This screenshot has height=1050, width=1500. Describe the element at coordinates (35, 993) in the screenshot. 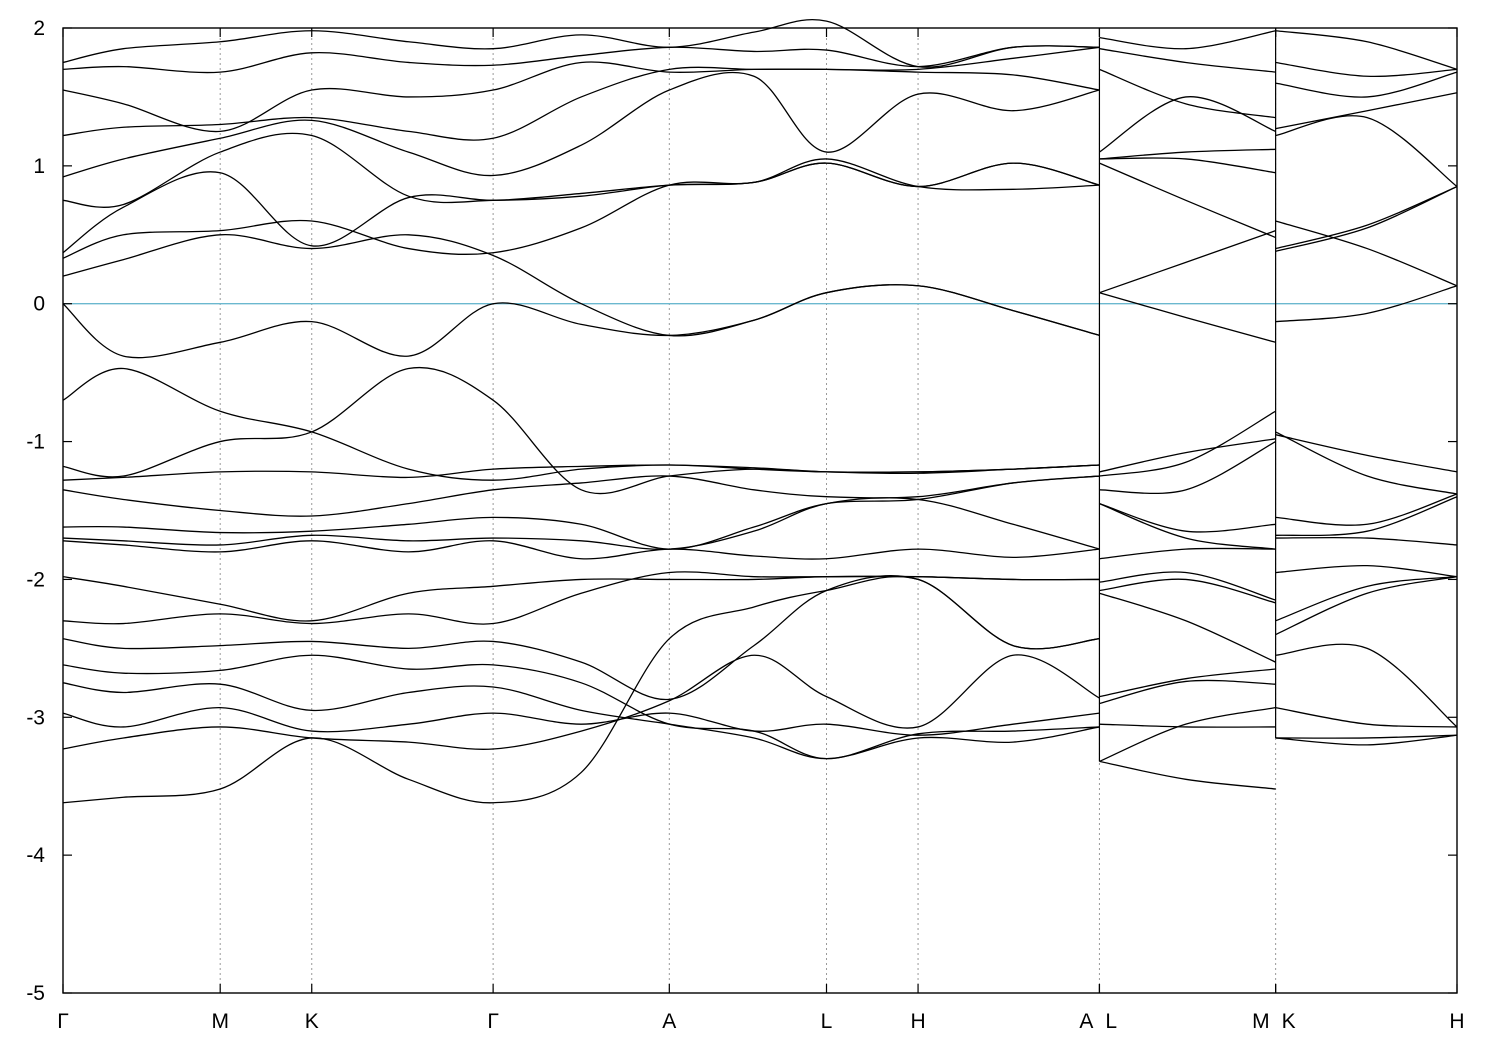

I see `y-tick-label: -5` at that location.